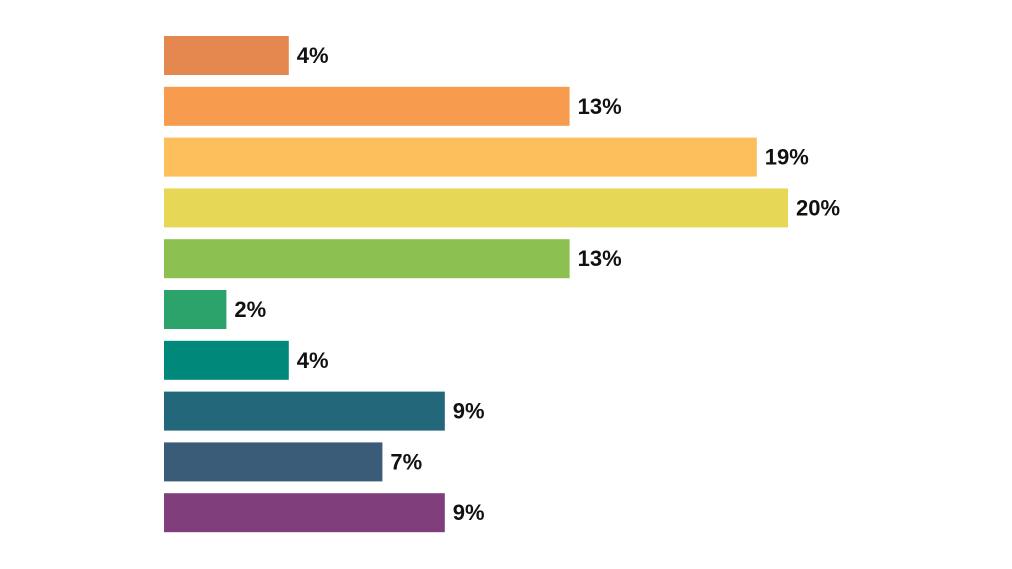 This screenshot has height=569, width=1012. What do you see at coordinates (313, 55) in the screenshot?
I see `data-label-1: 4%` at bounding box center [313, 55].